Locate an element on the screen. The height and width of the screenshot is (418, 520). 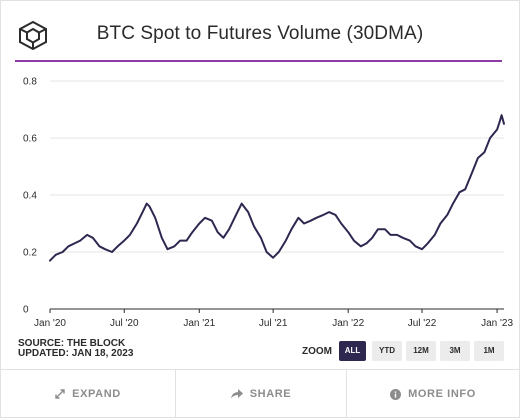
source-info: SOURCE: THE BLOCK UPDATED: JAN 18, 2023 is located at coordinates (75, 349).